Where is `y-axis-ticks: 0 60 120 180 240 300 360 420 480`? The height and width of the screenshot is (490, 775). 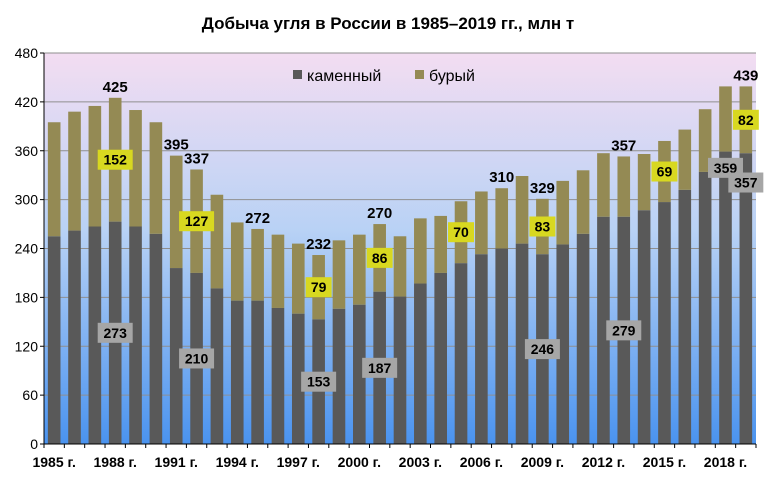 y-axis-ticks: 0 60 120 180 240 300 360 420 480 is located at coordinates (29, 248).